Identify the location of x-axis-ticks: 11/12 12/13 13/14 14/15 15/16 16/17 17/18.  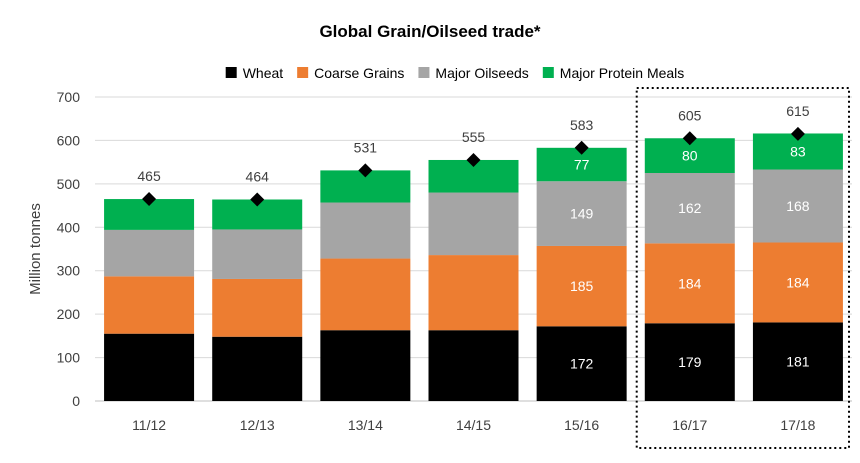
(474, 425).